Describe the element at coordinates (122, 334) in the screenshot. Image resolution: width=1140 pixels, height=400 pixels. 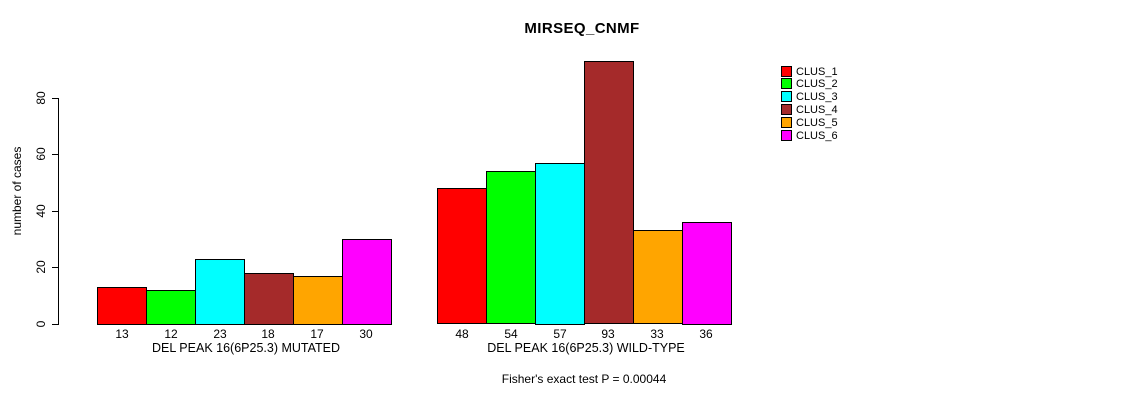
I see `bar-value-label: 13` at that location.